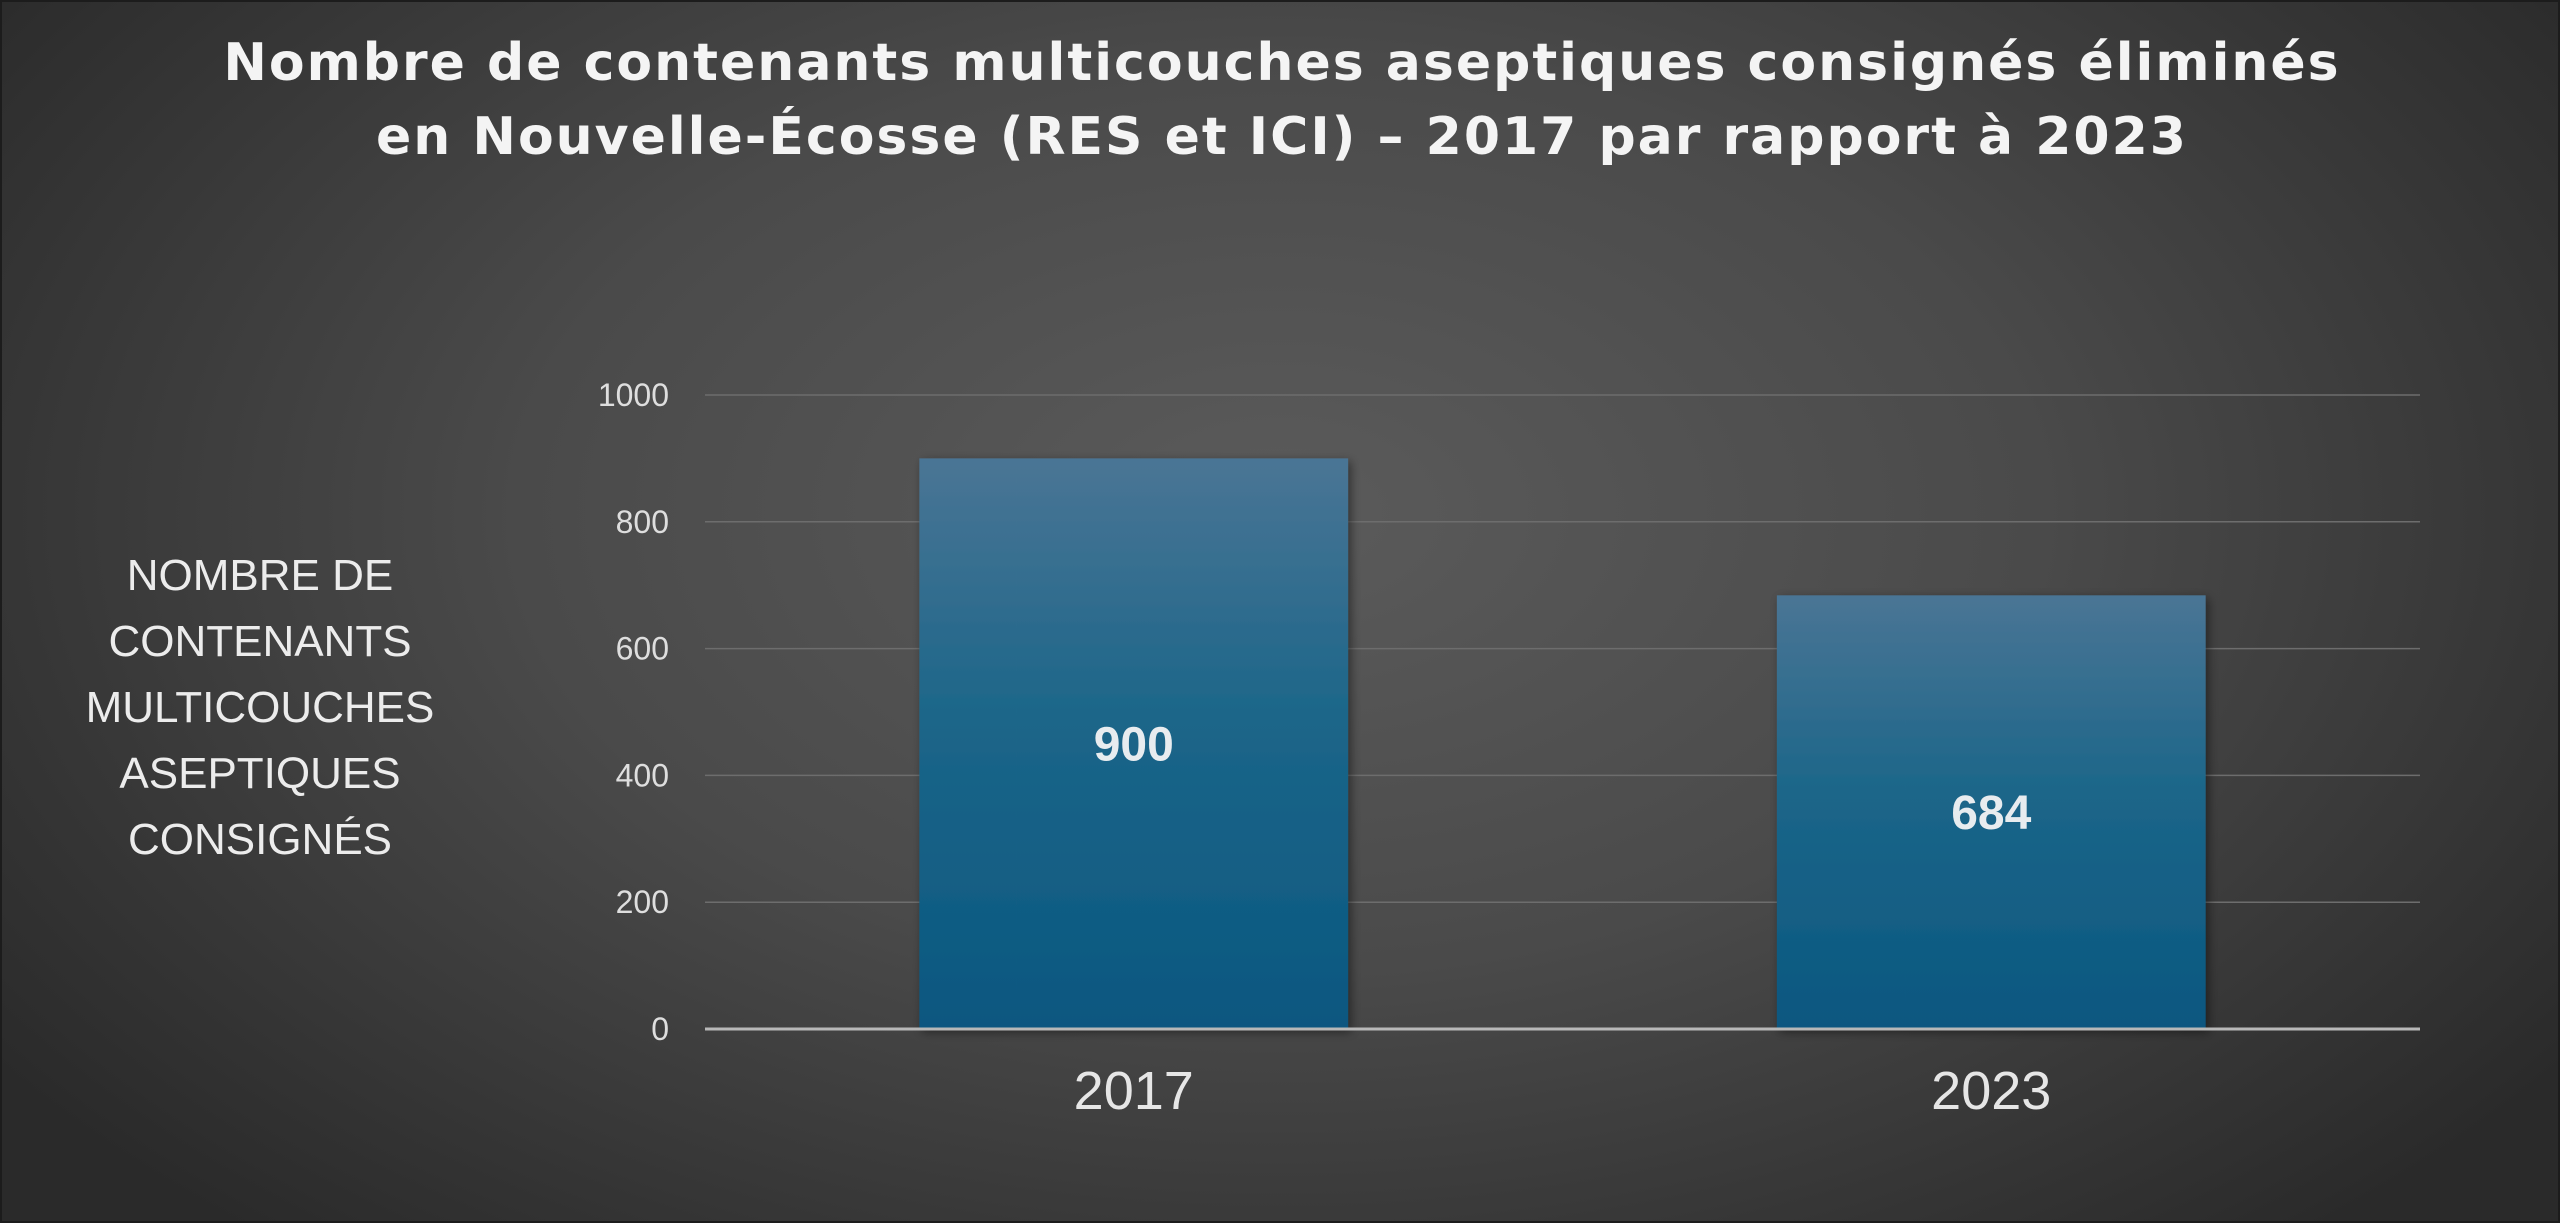  I want to click on bar-2023, so click(1991, 812).